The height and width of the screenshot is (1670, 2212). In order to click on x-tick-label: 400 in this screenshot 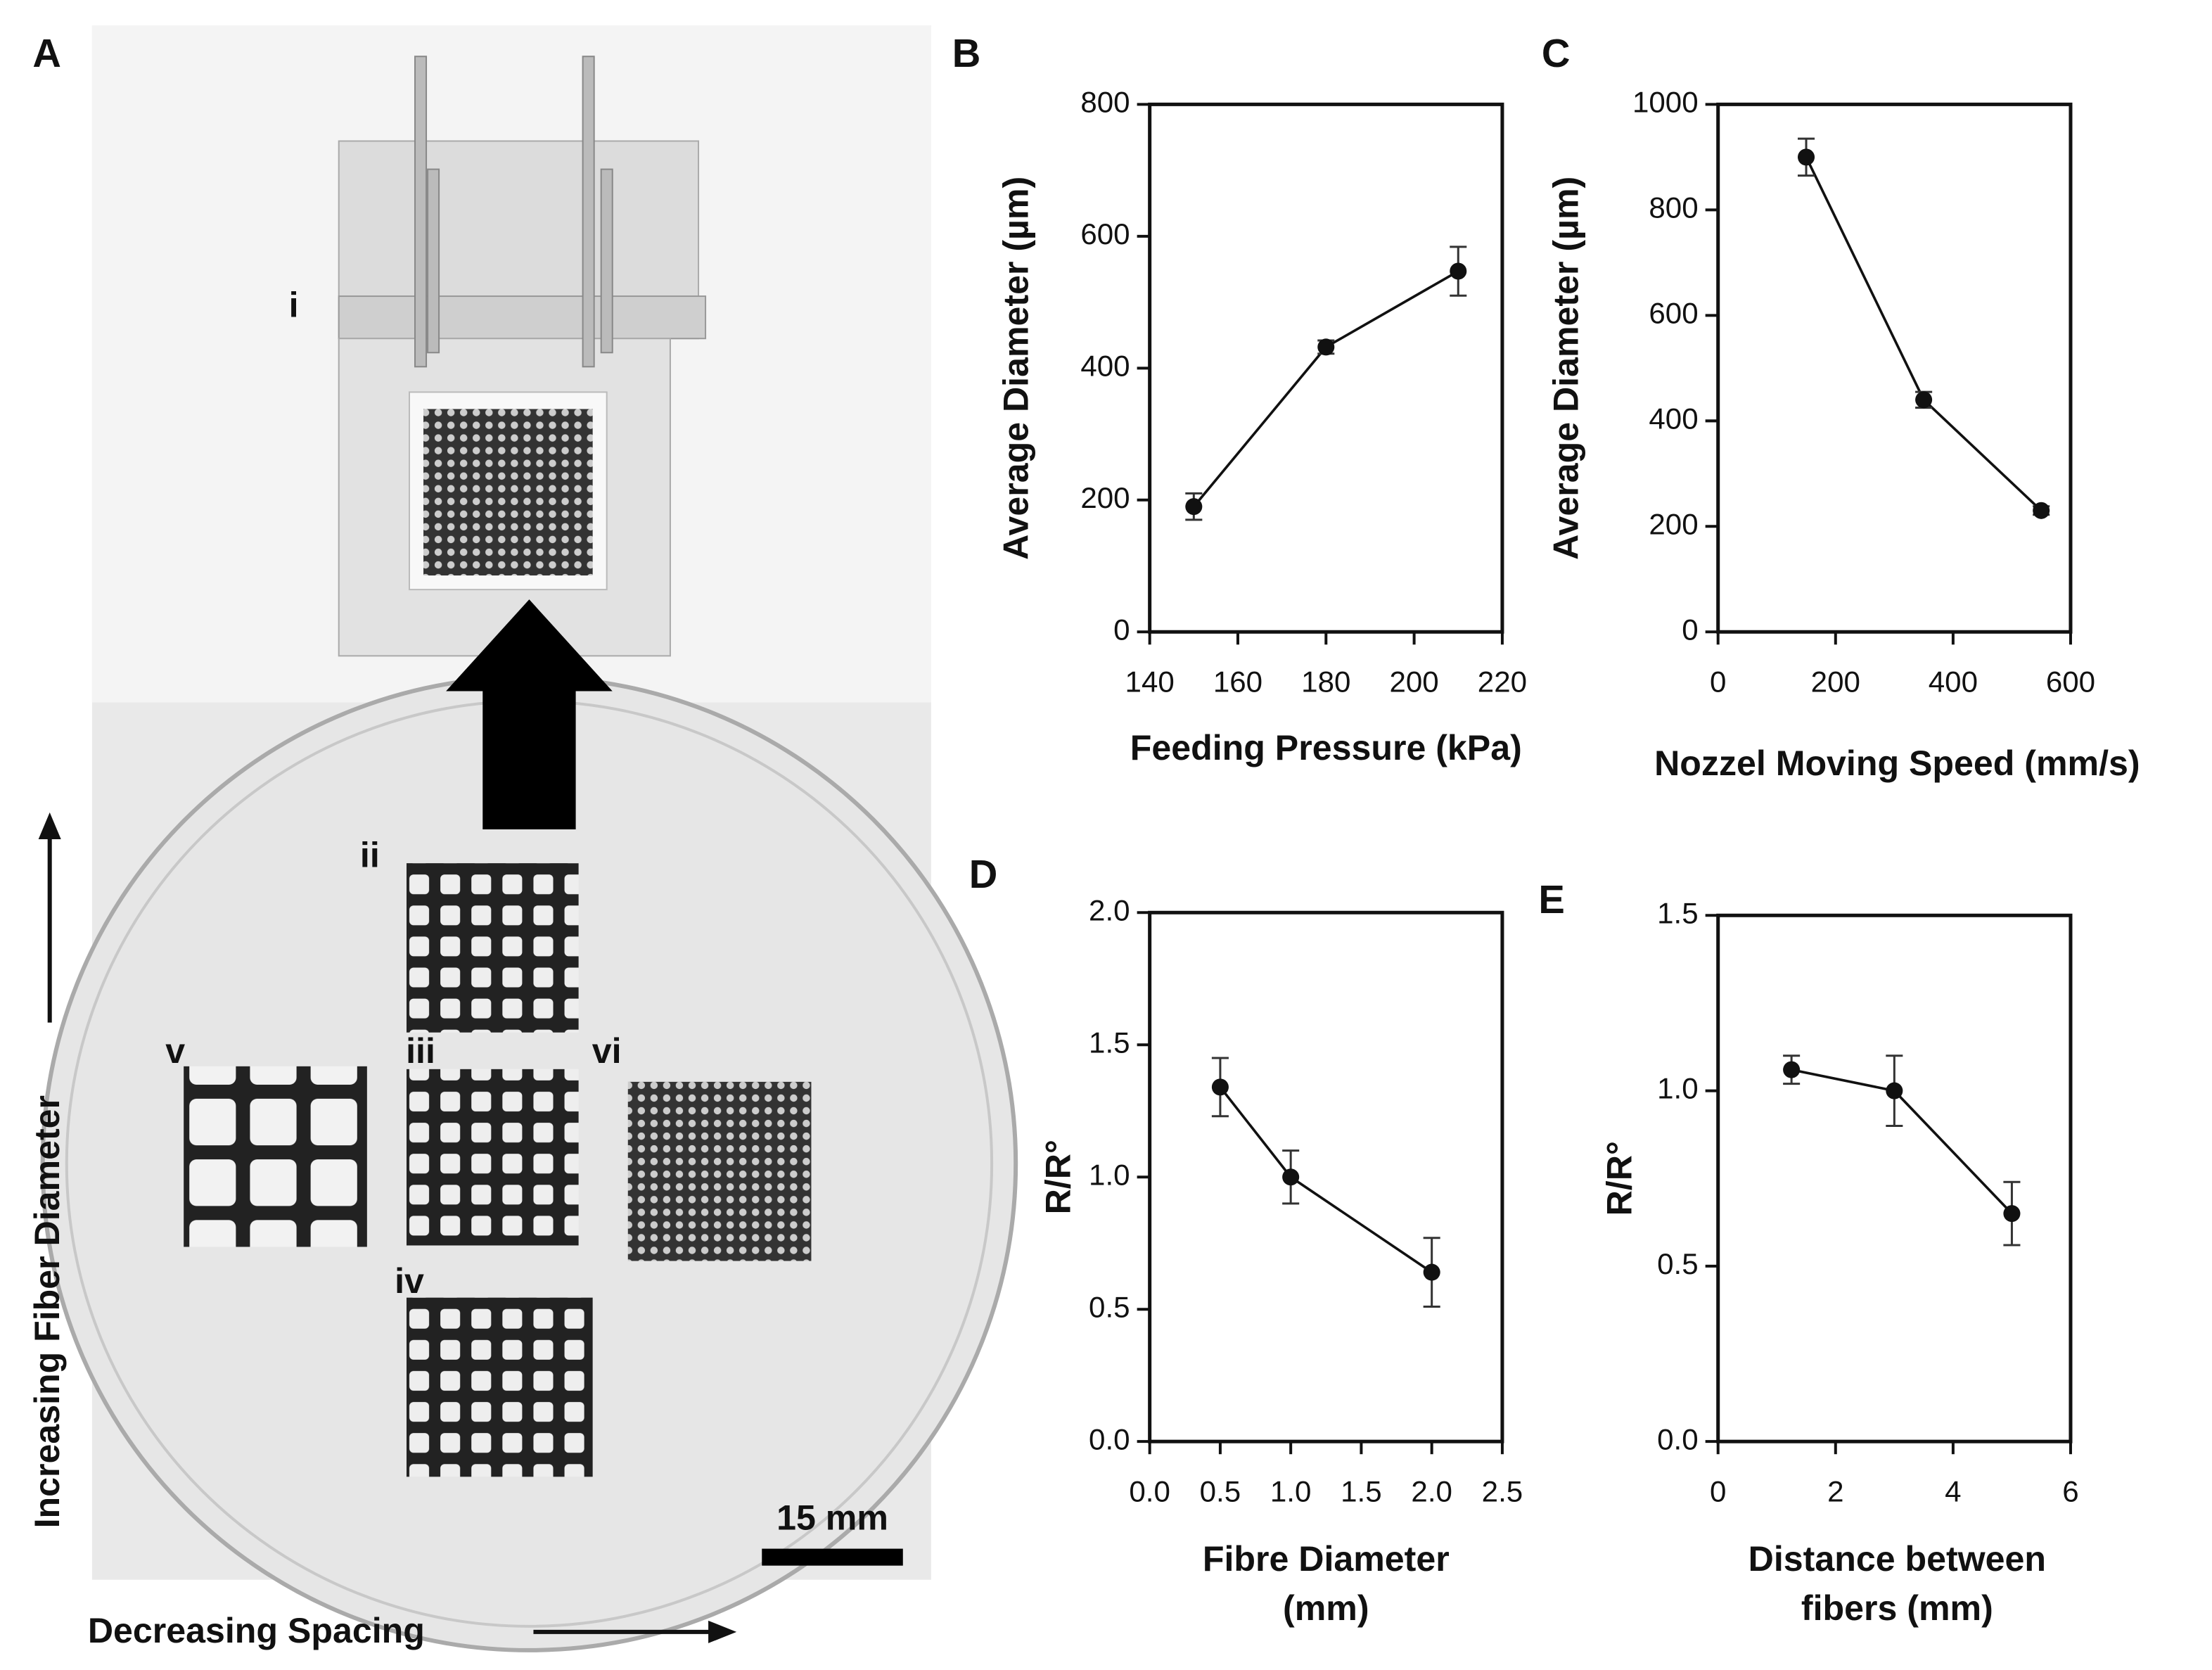, I will do `click(1953, 682)`.